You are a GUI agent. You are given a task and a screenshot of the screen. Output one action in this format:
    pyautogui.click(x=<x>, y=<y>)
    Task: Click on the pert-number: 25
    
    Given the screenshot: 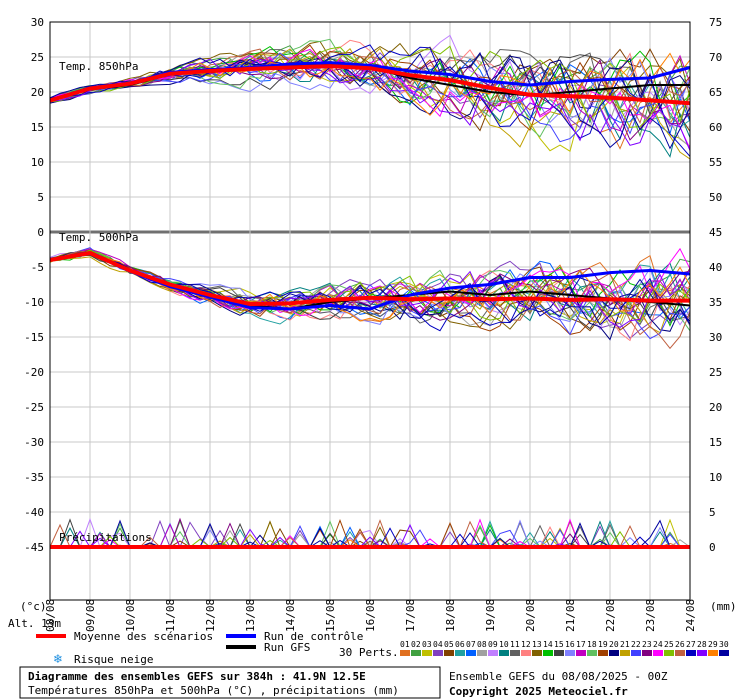 What is the action you would take?
    pyautogui.click(x=669, y=644)
    